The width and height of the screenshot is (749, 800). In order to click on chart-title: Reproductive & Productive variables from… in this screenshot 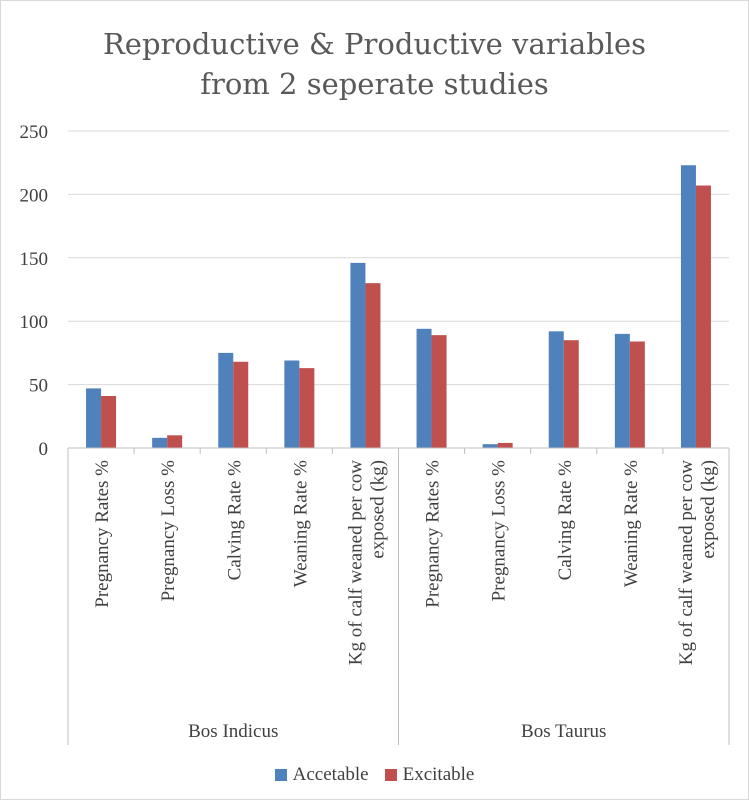, I will do `click(374, 64)`.